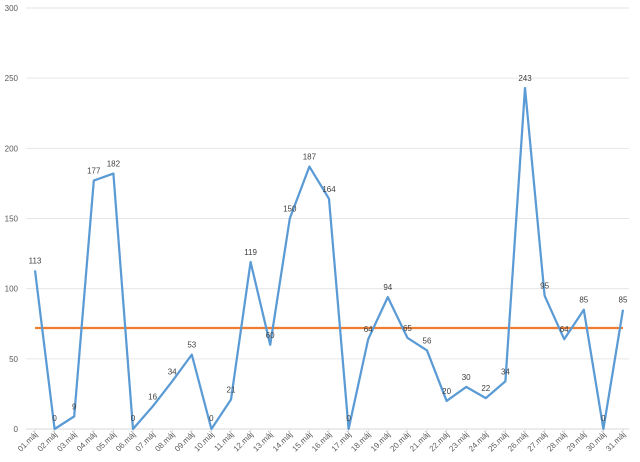 This screenshot has width=640, height=462. What do you see at coordinates (283, 442) in the screenshot?
I see `x-tick-label: 14.máj` at bounding box center [283, 442].